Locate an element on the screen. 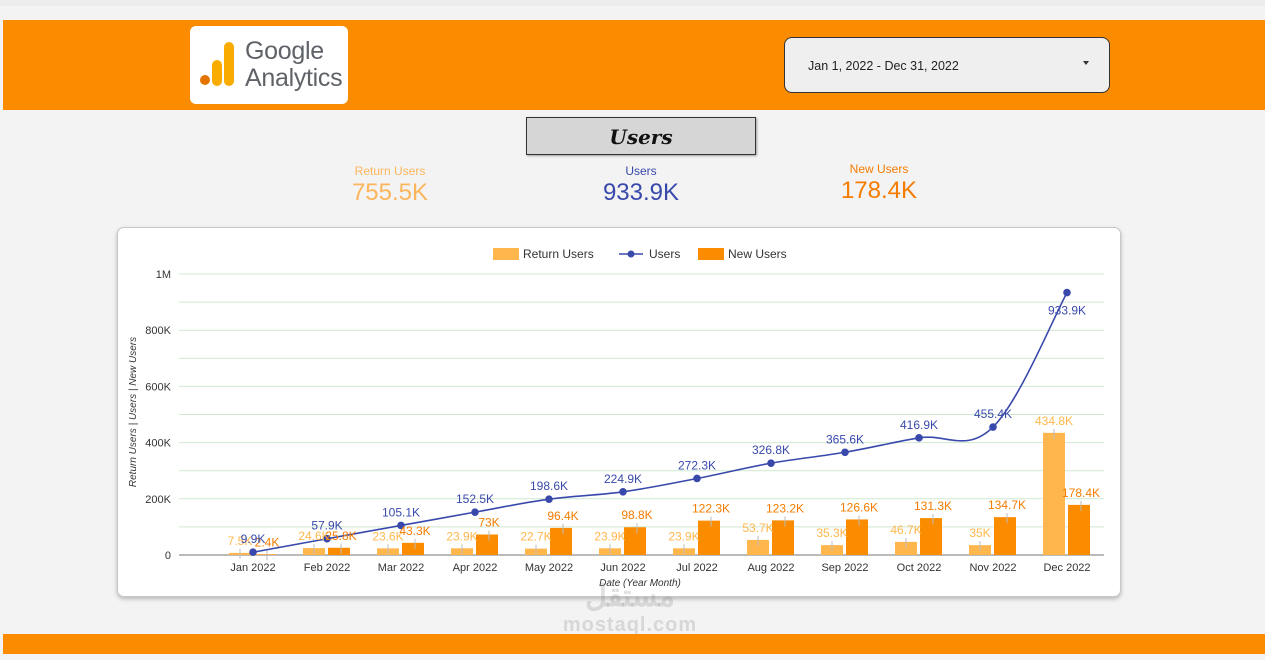 Image resolution: width=1265 pixels, height=660 pixels. y-tick-label: 1M is located at coordinates (163, 275).